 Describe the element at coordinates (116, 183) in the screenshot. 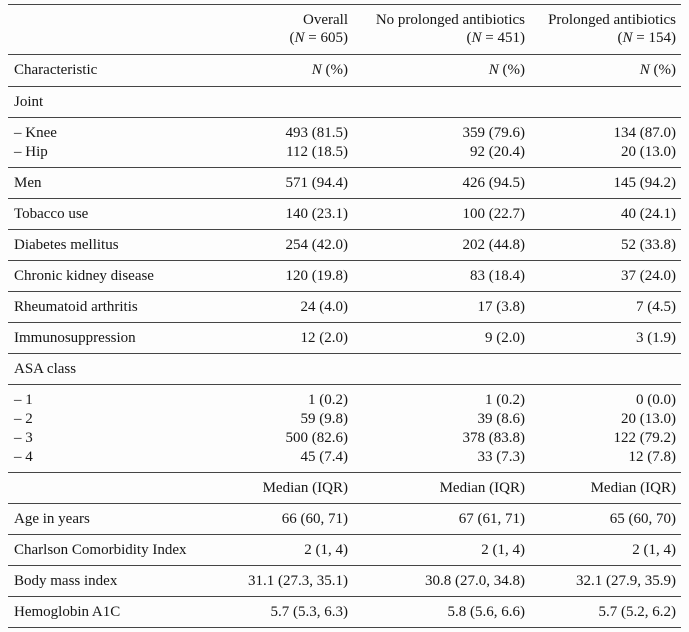

I see `row-label: Men` at that location.